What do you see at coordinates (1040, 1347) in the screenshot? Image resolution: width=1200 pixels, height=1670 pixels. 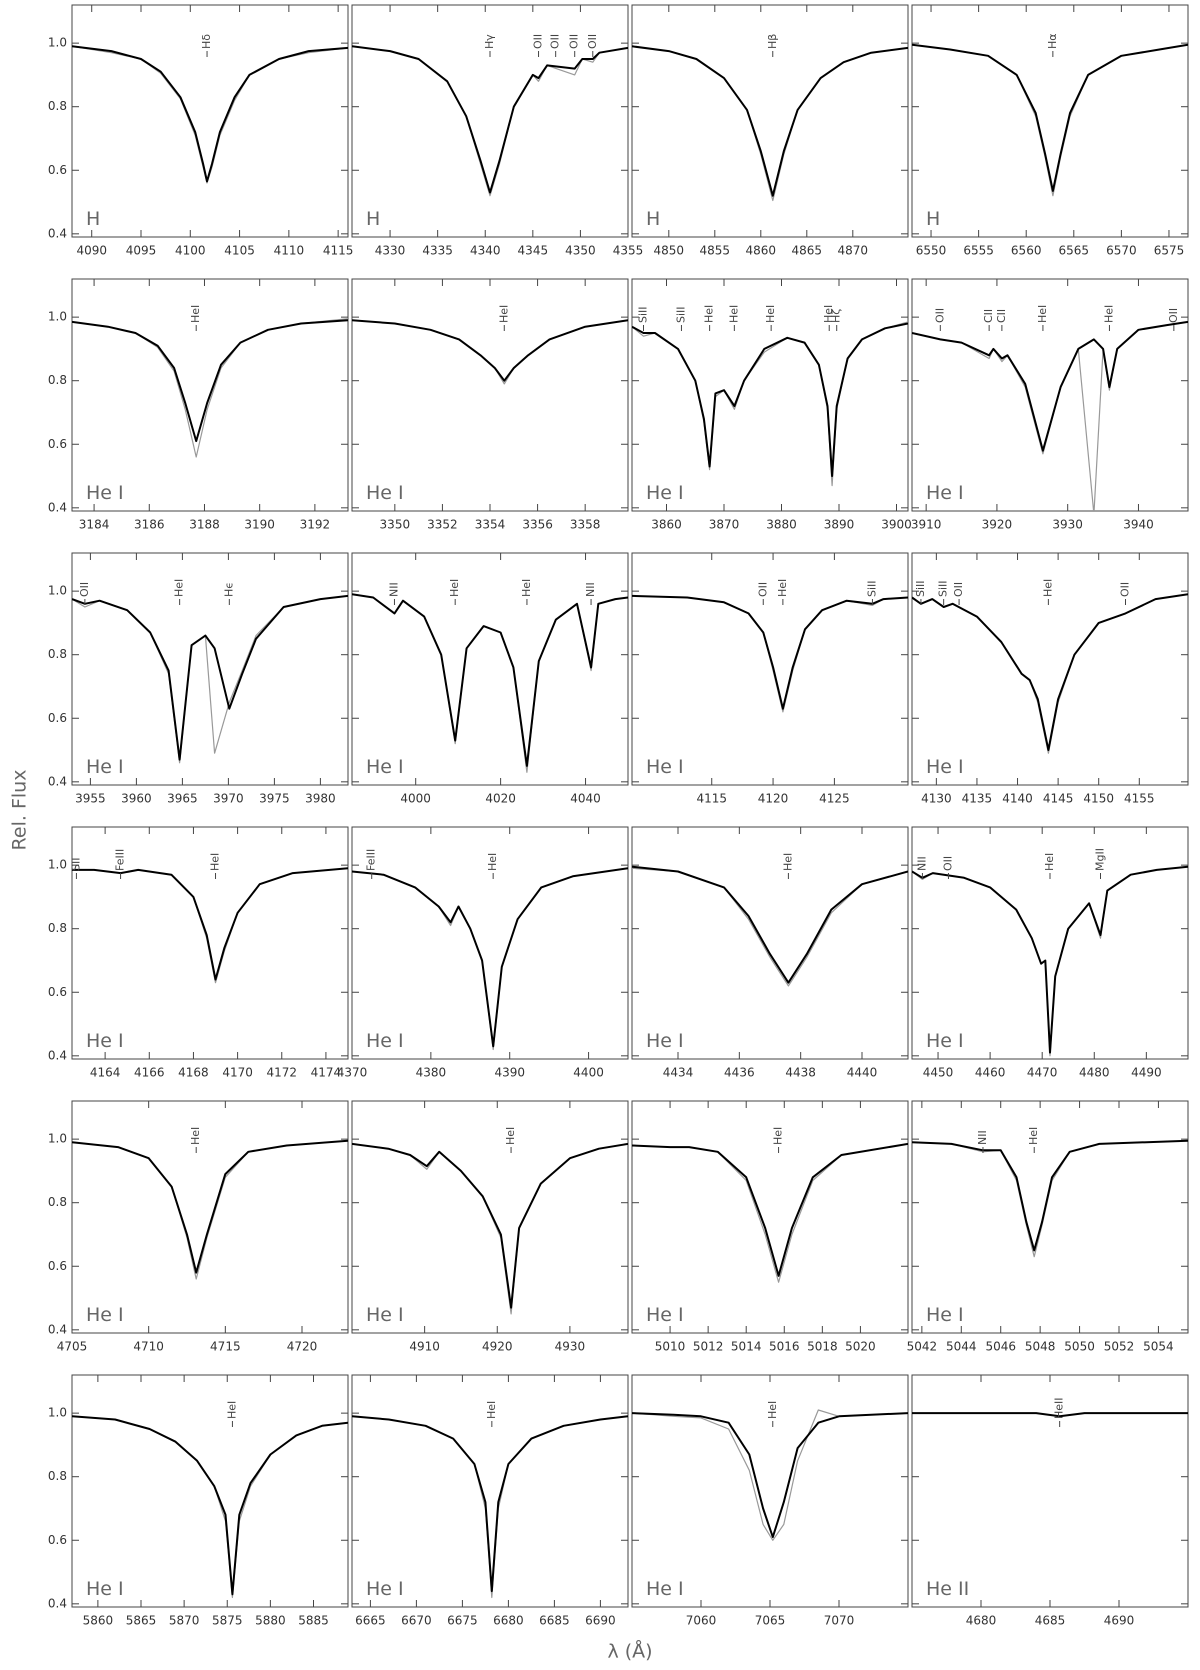 I see `x-tick-label: 5048` at bounding box center [1040, 1347].